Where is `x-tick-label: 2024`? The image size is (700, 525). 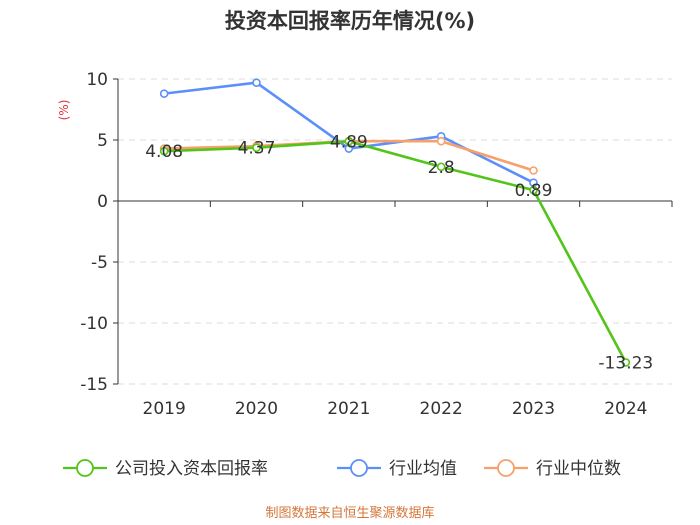
x-tick-label: 2024 is located at coordinates (625, 409).